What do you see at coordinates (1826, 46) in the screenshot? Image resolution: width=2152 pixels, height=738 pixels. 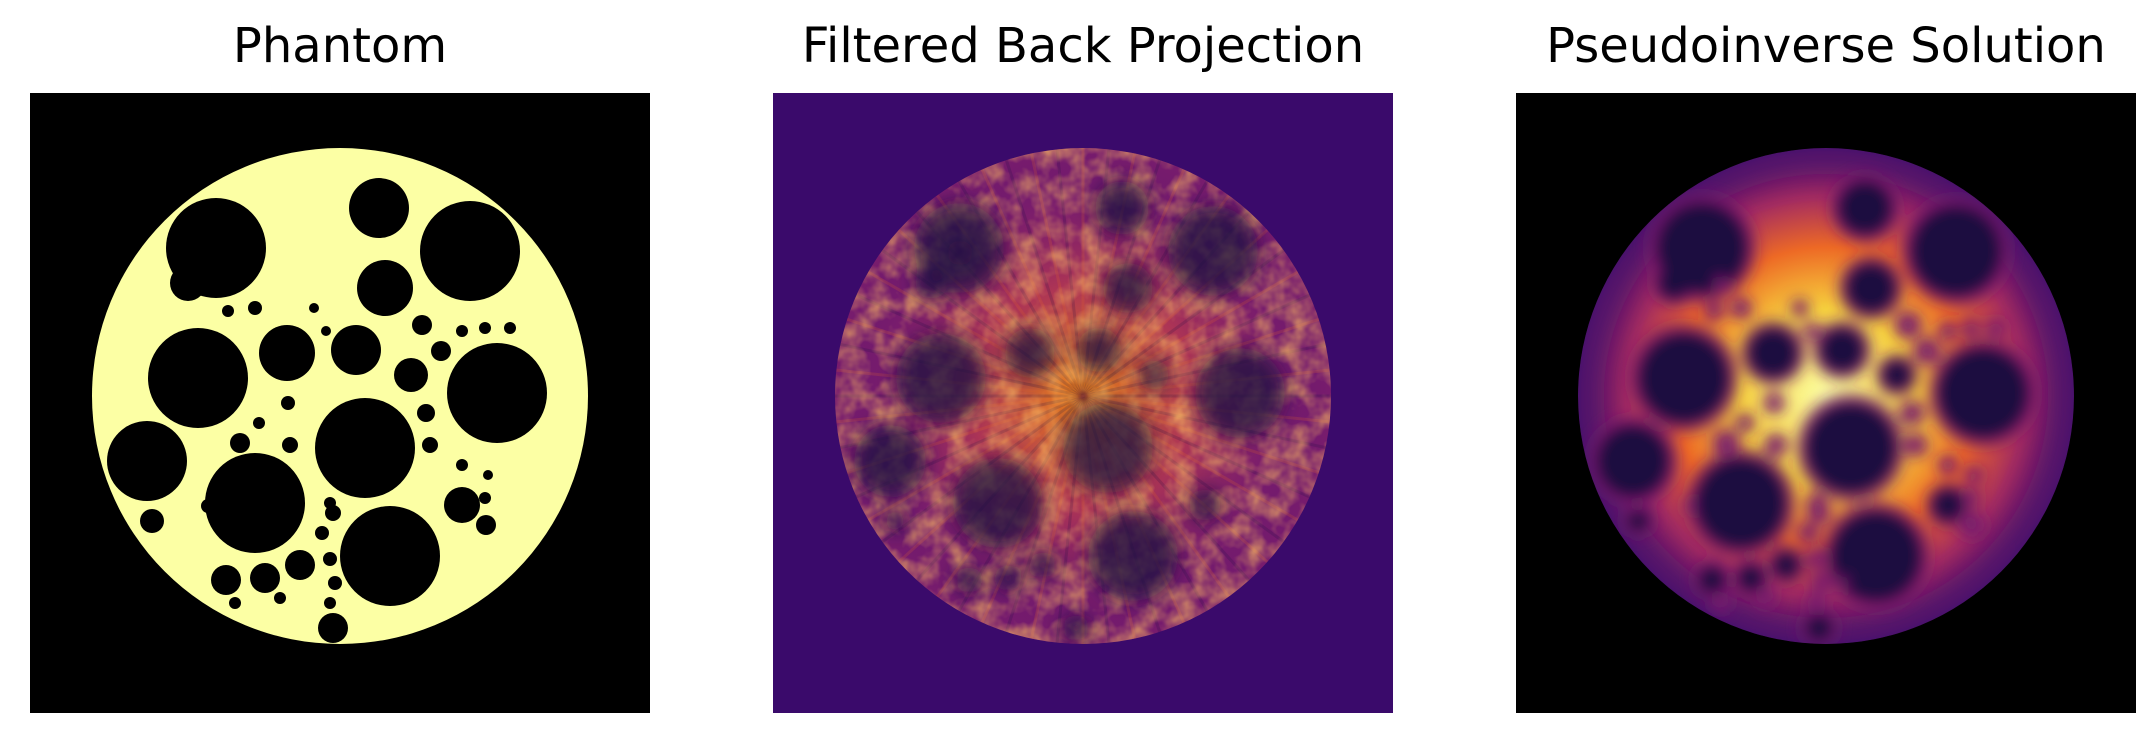 I see `pseudoinverse-title: Pseudoinverse Solution` at bounding box center [1826, 46].